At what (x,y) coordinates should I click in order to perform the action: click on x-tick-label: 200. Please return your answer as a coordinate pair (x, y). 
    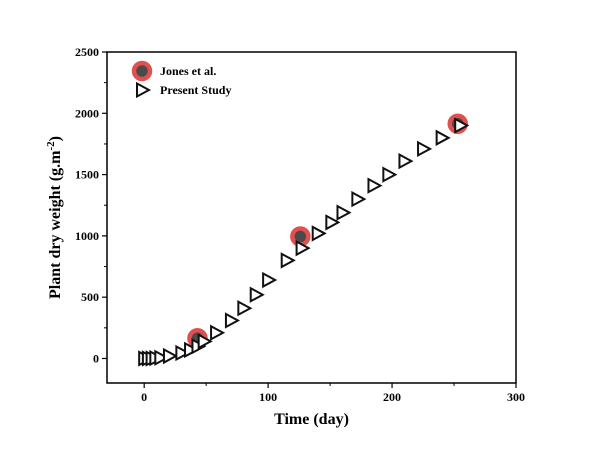
    Looking at the image, I should click on (392, 397).